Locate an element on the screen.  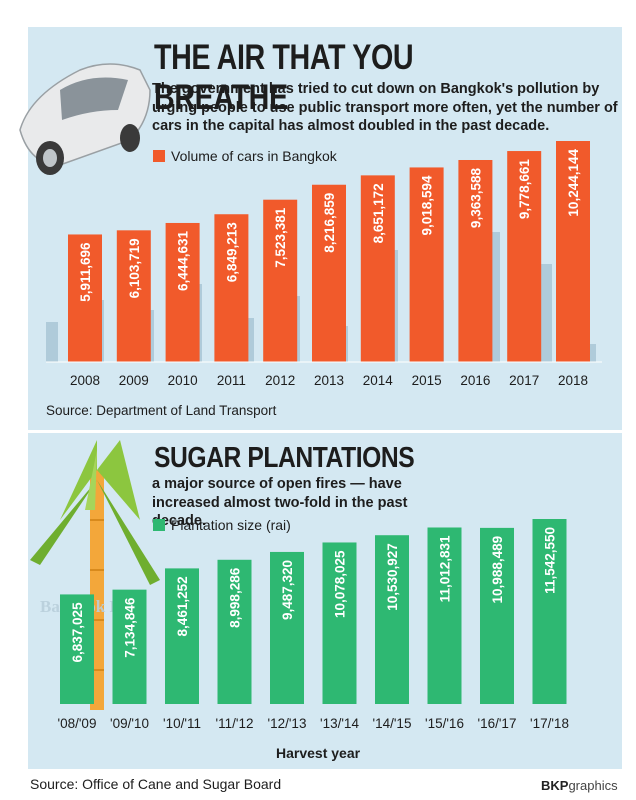
section-divider is located at coordinates (325, 431).